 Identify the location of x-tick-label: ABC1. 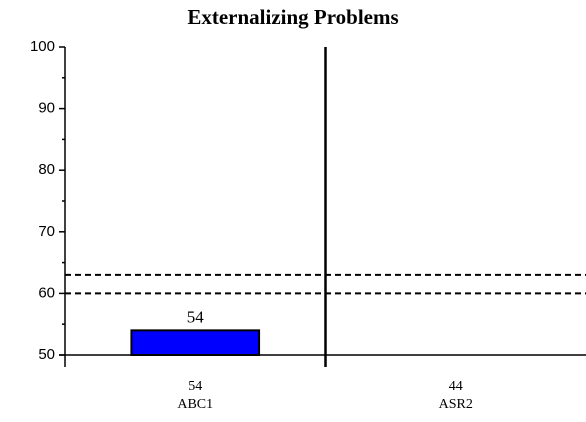
(195, 404).